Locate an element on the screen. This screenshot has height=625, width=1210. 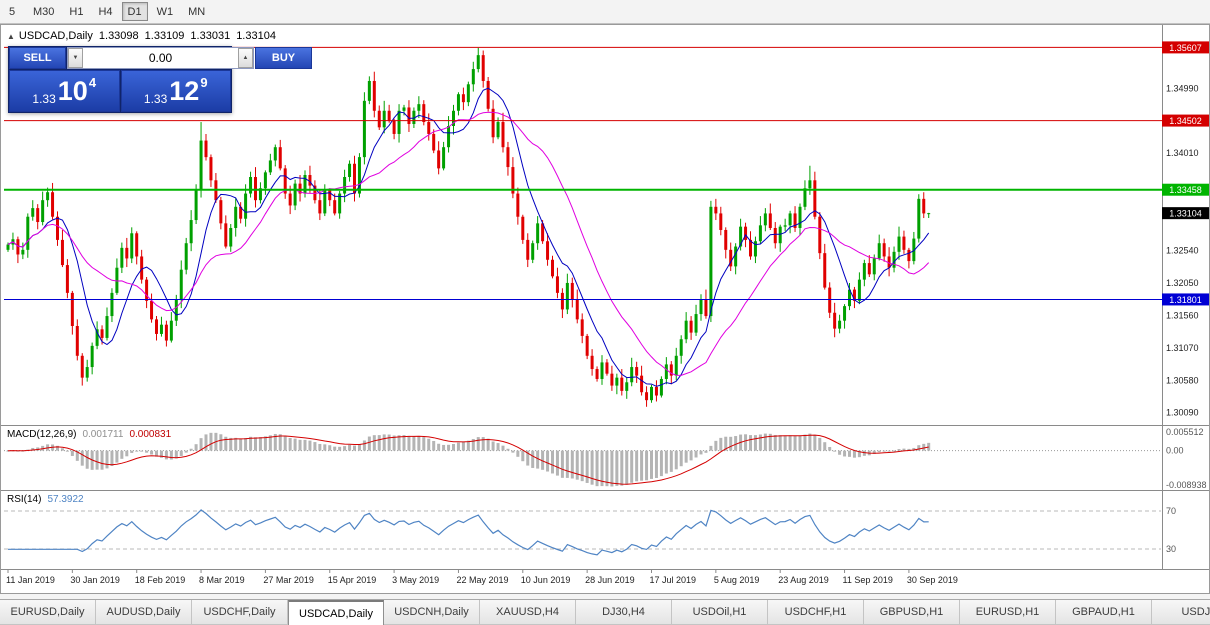
lot-increase-button: ▲ is located at coordinates (245, 58).